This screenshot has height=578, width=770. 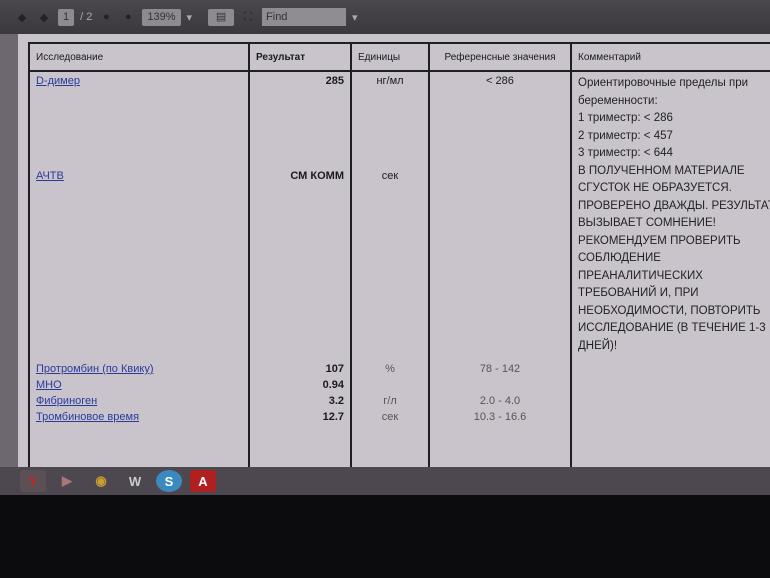 I want to click on pdf-toolbar: ◆ ◆ 1 / 2 ● ● 139% ▾ ▤ ⛶ Find ▾, so click(x=385, y=17).